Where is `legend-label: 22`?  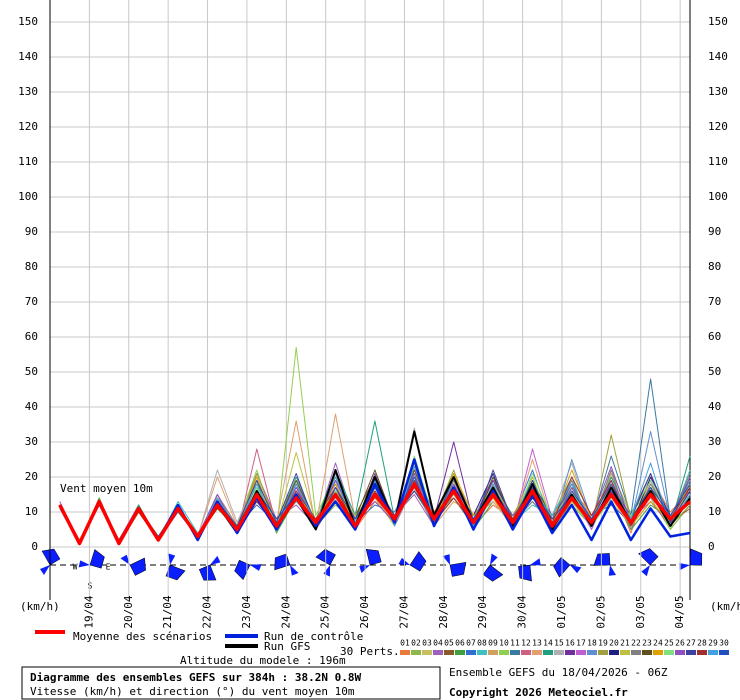 legend-label: 22 is located at coordinates (636, 643).